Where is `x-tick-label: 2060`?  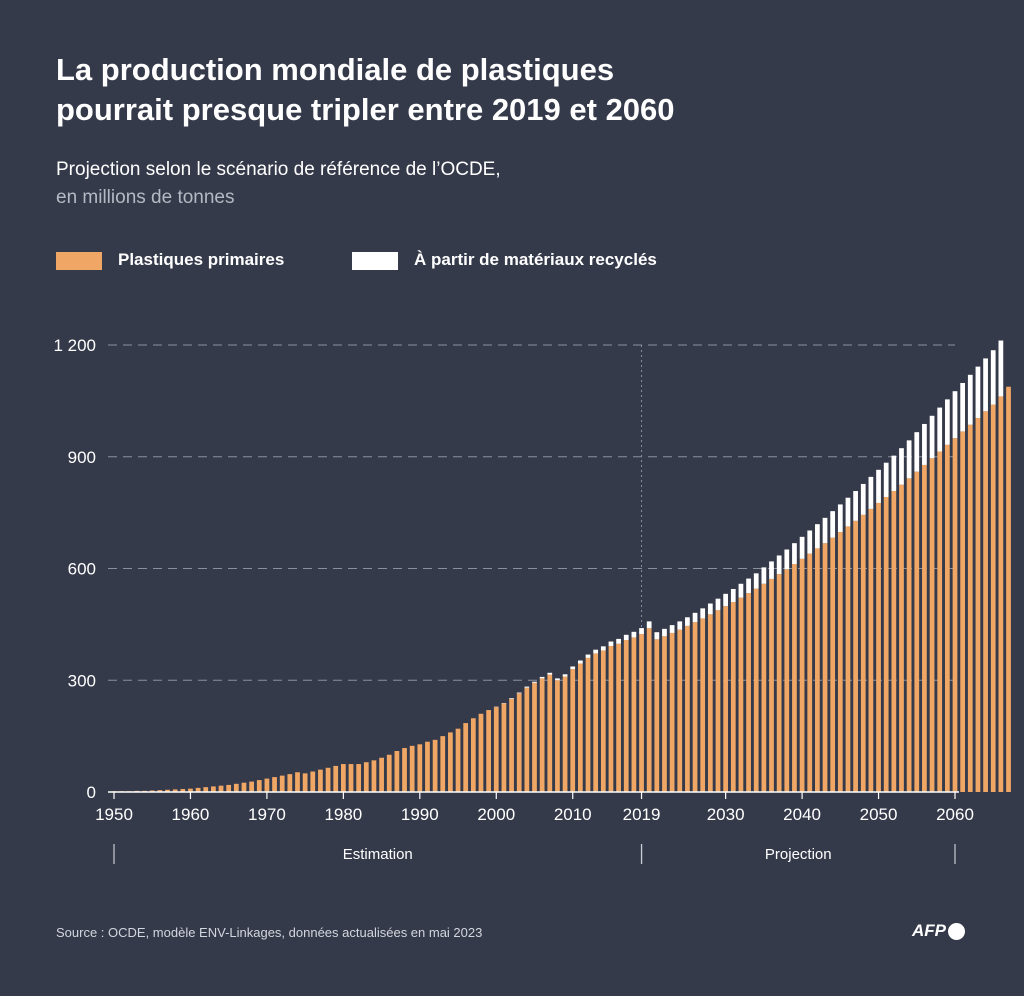 x-tick-label: 2060 is located at coordinates (955, 814).